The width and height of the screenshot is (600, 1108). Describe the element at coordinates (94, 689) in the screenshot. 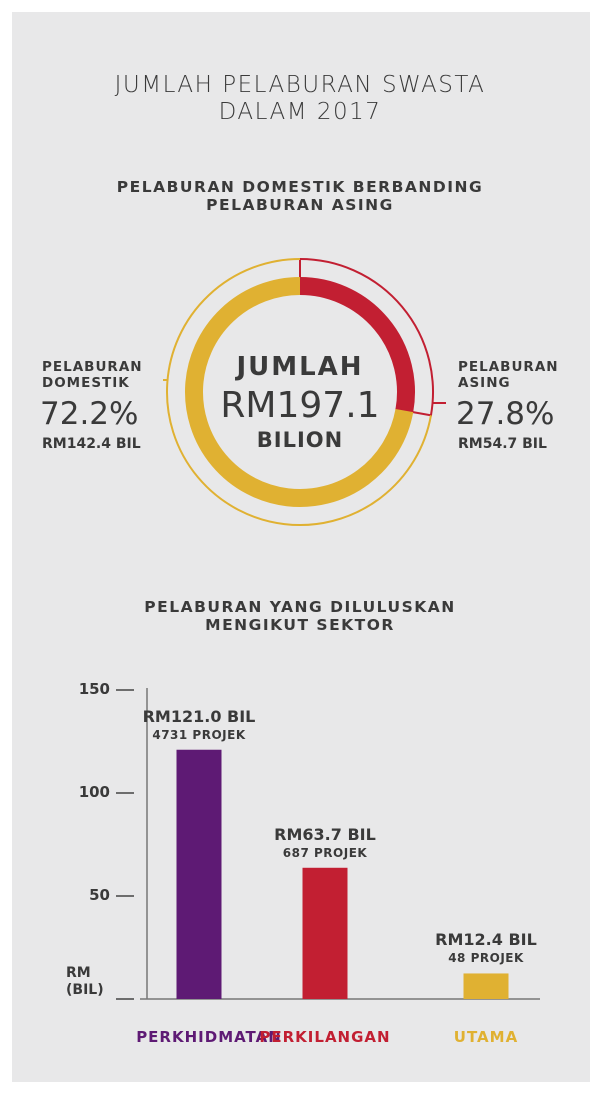

I see `y-tick-label: 150` at that location.